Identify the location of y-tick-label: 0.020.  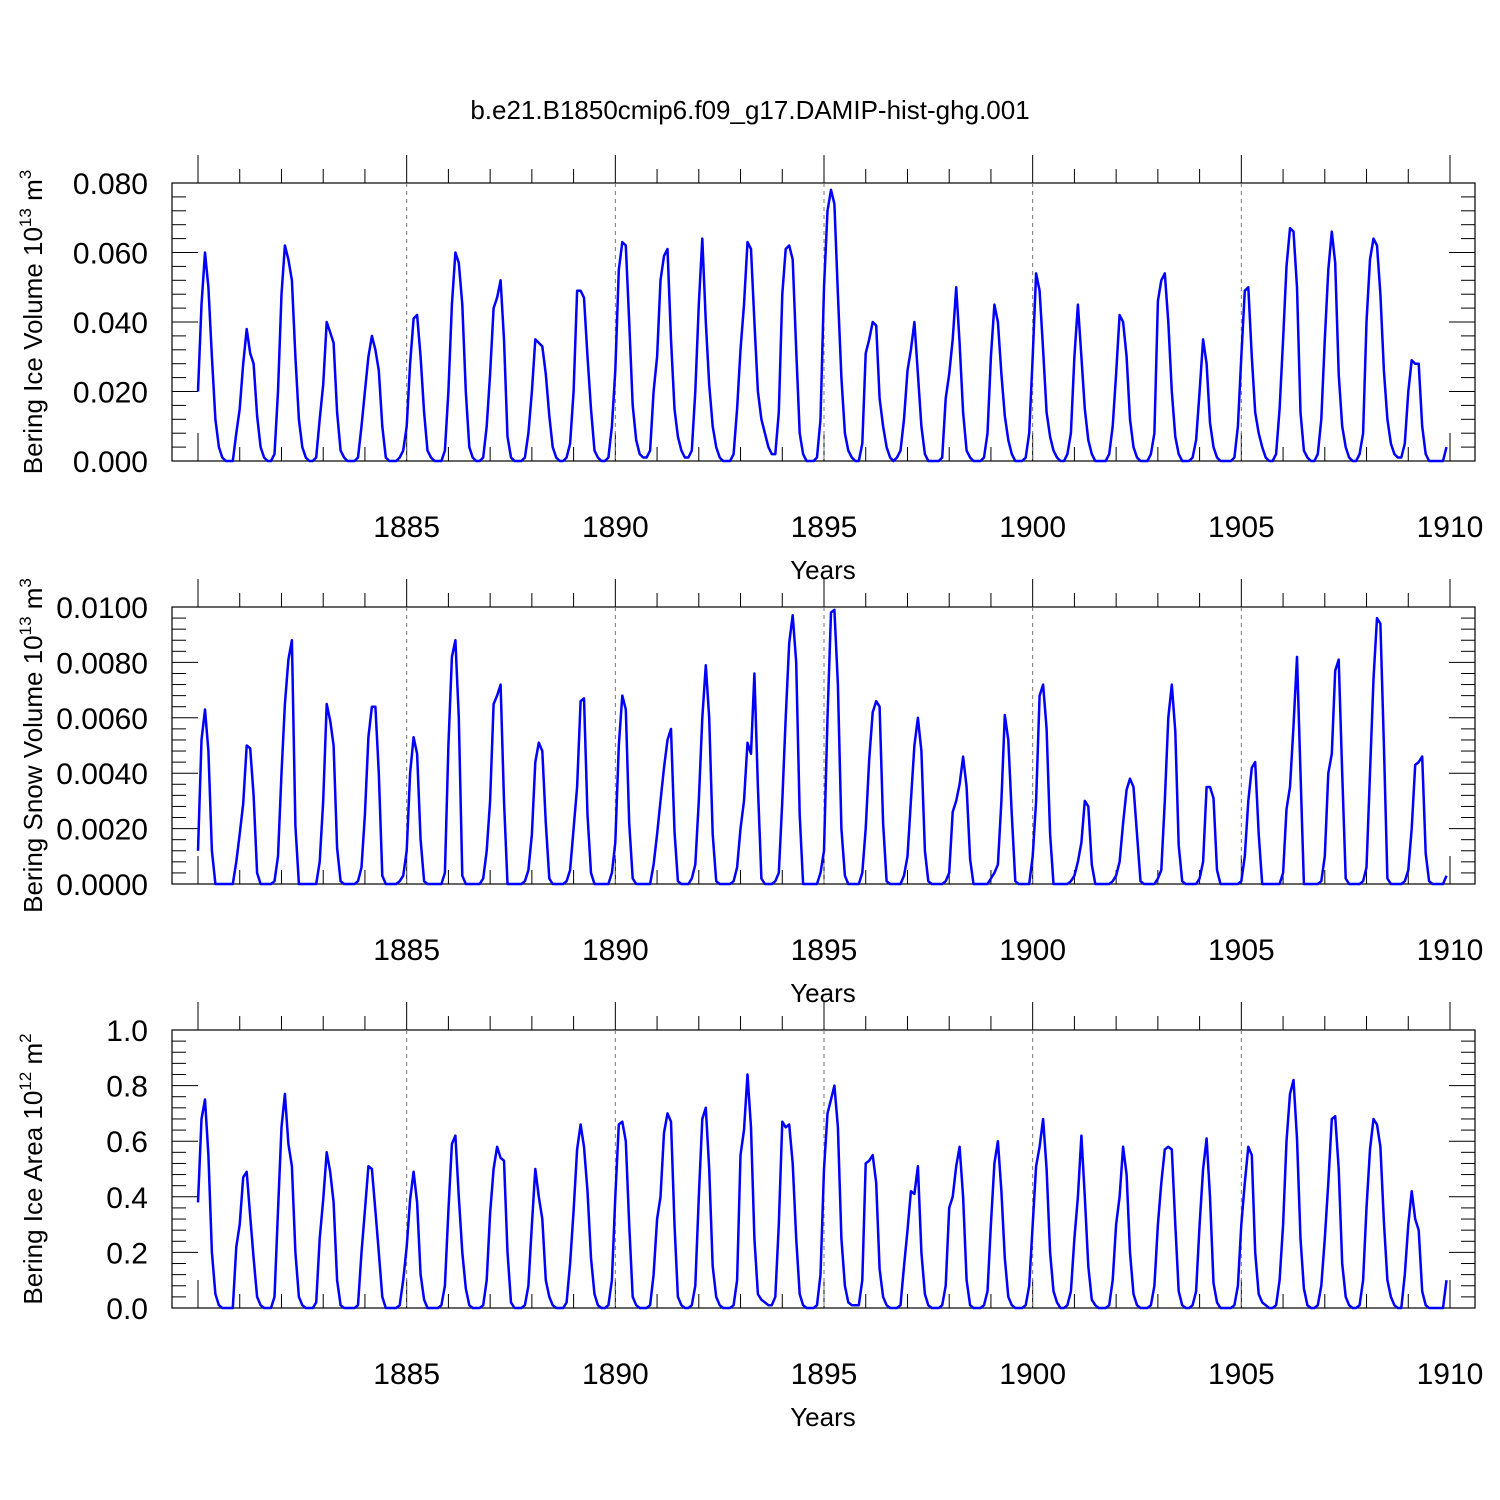
(110, 393).